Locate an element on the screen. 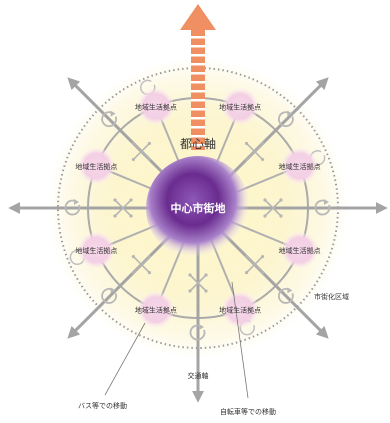 Image resolution: width=390 pixels, height=423 pixels. urbanization-area-label: 市街化区域 is located at coordinates (331, 296).